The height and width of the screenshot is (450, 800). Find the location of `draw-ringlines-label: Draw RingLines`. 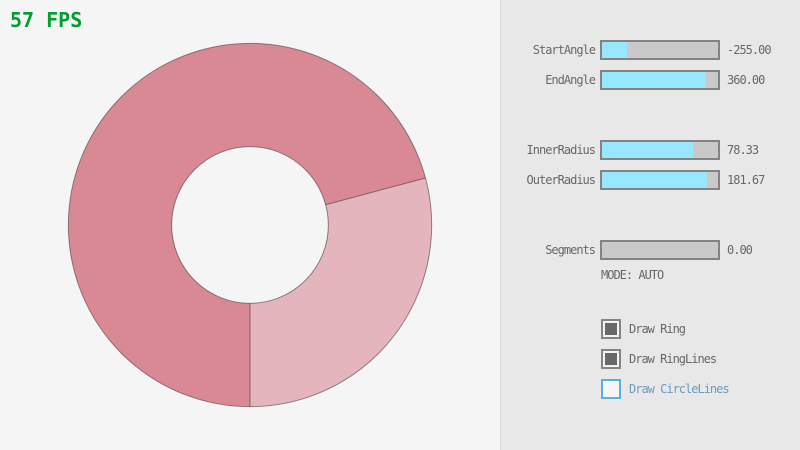

draw-ringlines-label: Draw RingLines is located at coordinates (673, 359).